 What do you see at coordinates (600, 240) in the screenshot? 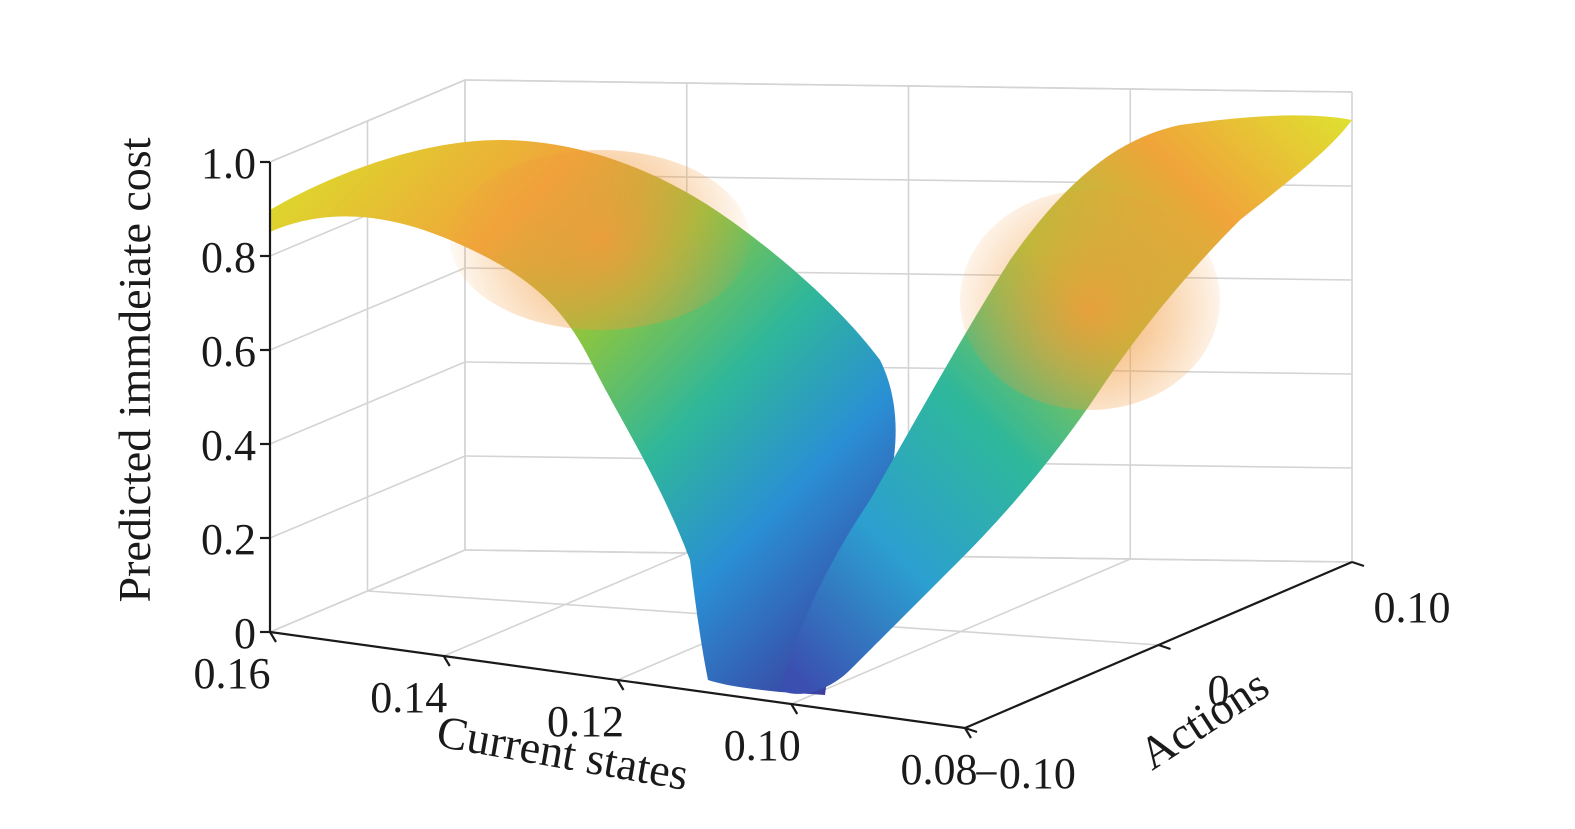
I see `surface-highlight-left` at bounding box center [600, 240].